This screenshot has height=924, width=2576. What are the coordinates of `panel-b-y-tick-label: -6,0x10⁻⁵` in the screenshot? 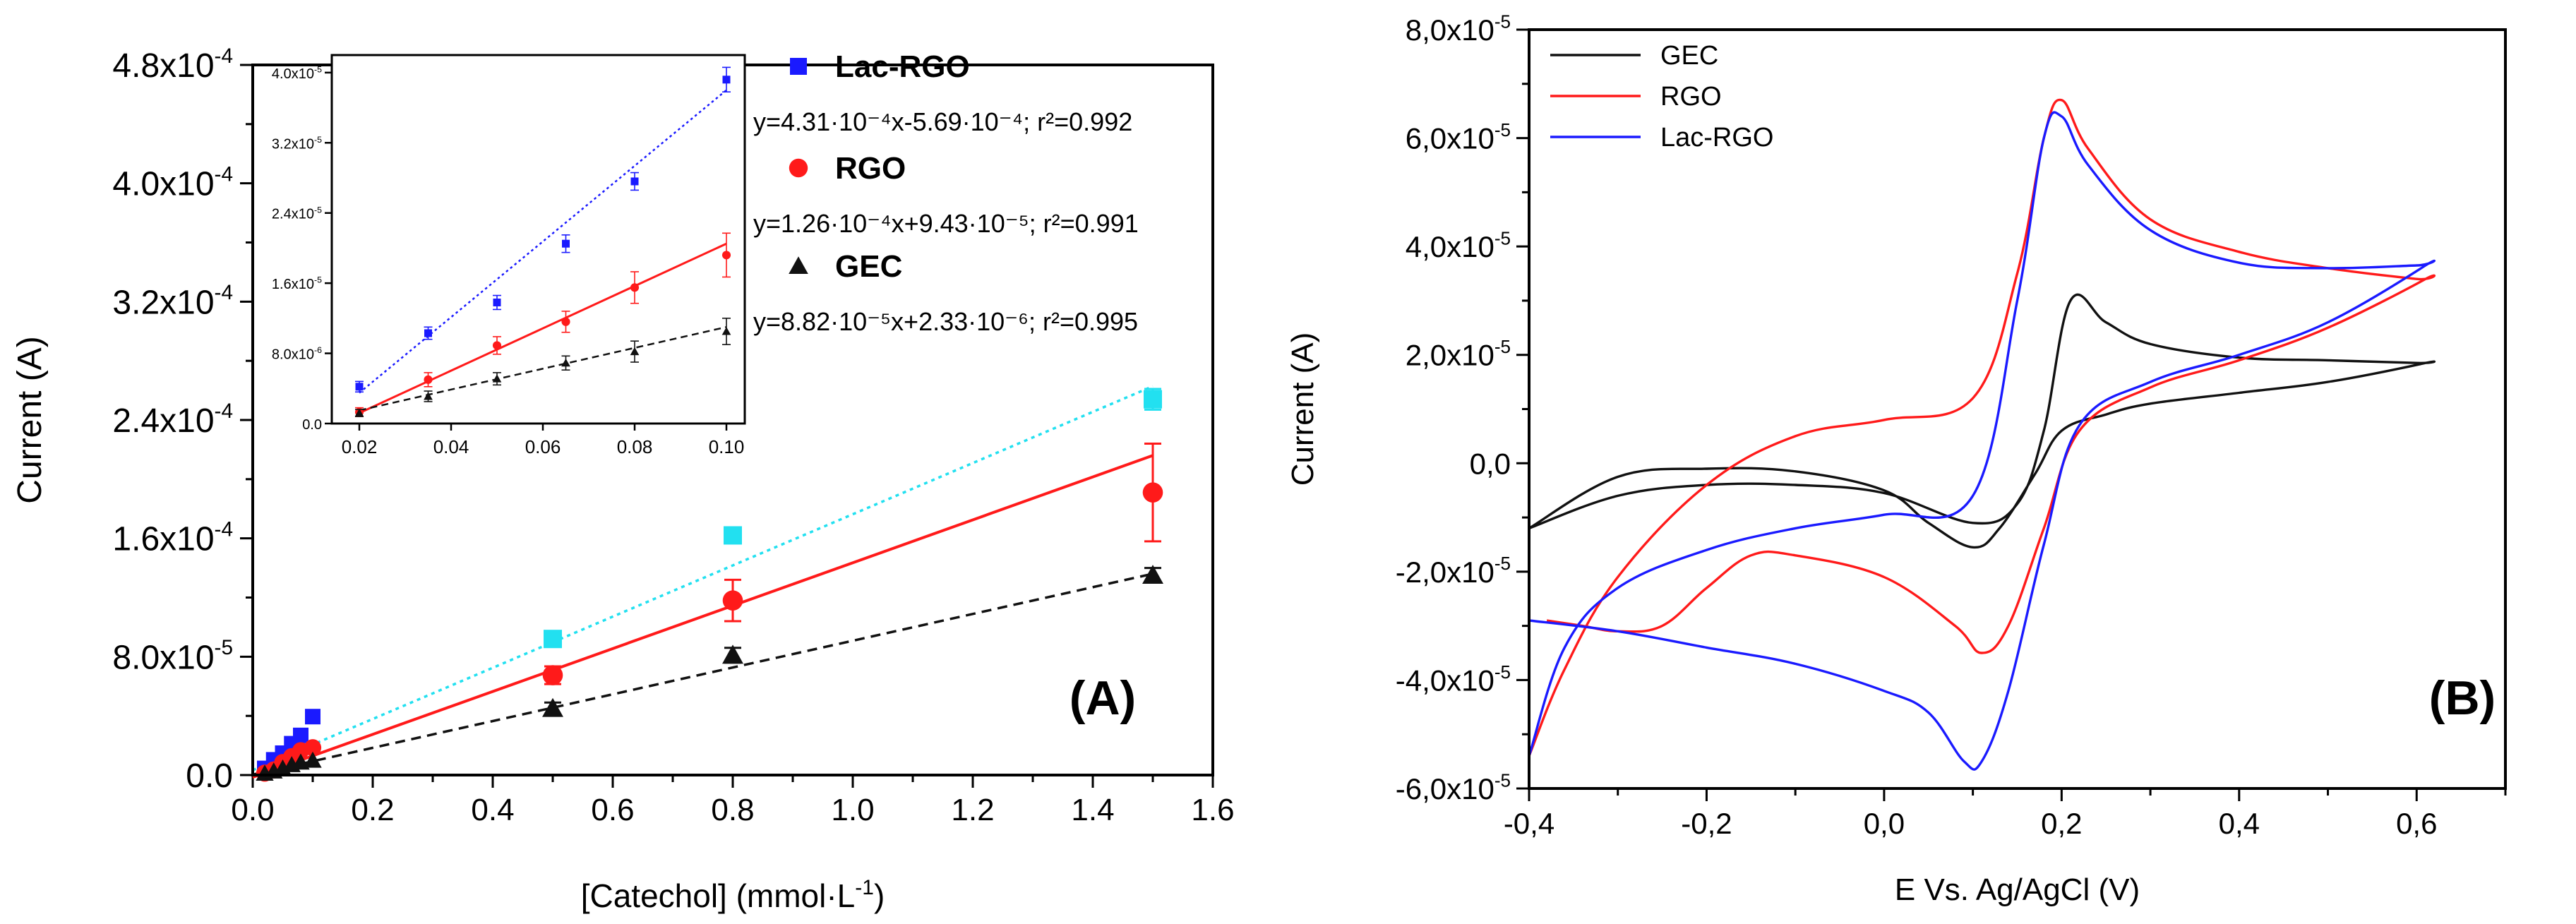 It's located at (1453, 787).